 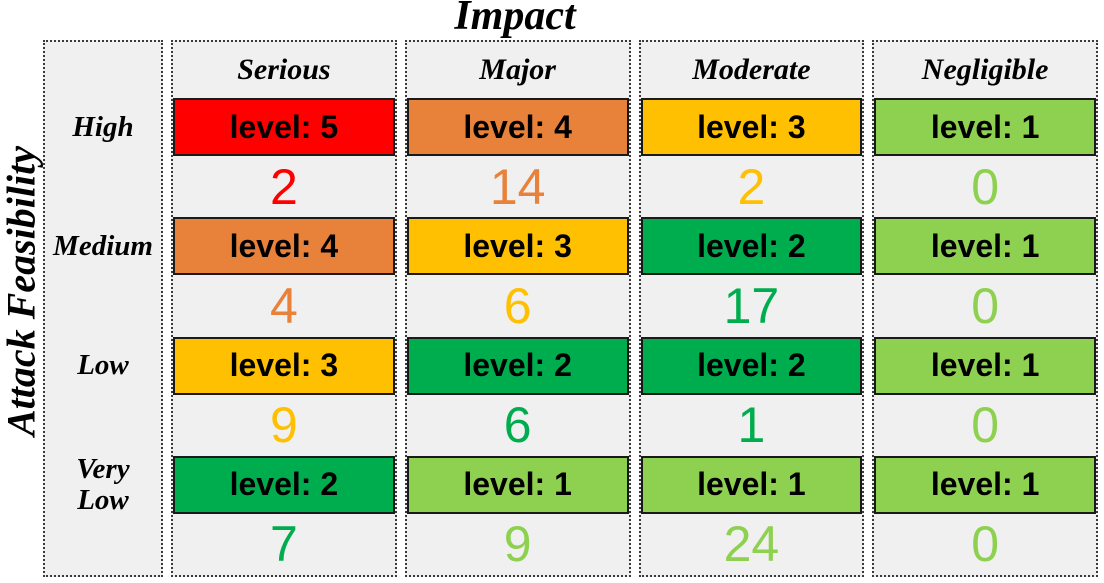 I want to click on risk-cell-high-moderate: level: 3 2, so click(x=751, y=157).